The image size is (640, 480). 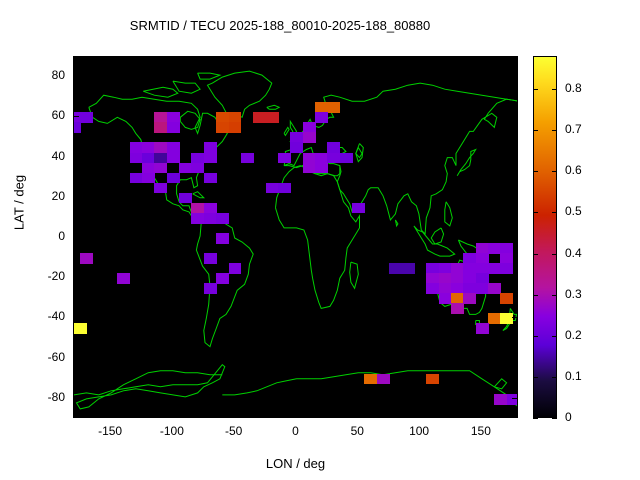 I want to click on y-tick-label: -60, so click(x=56, y=356).